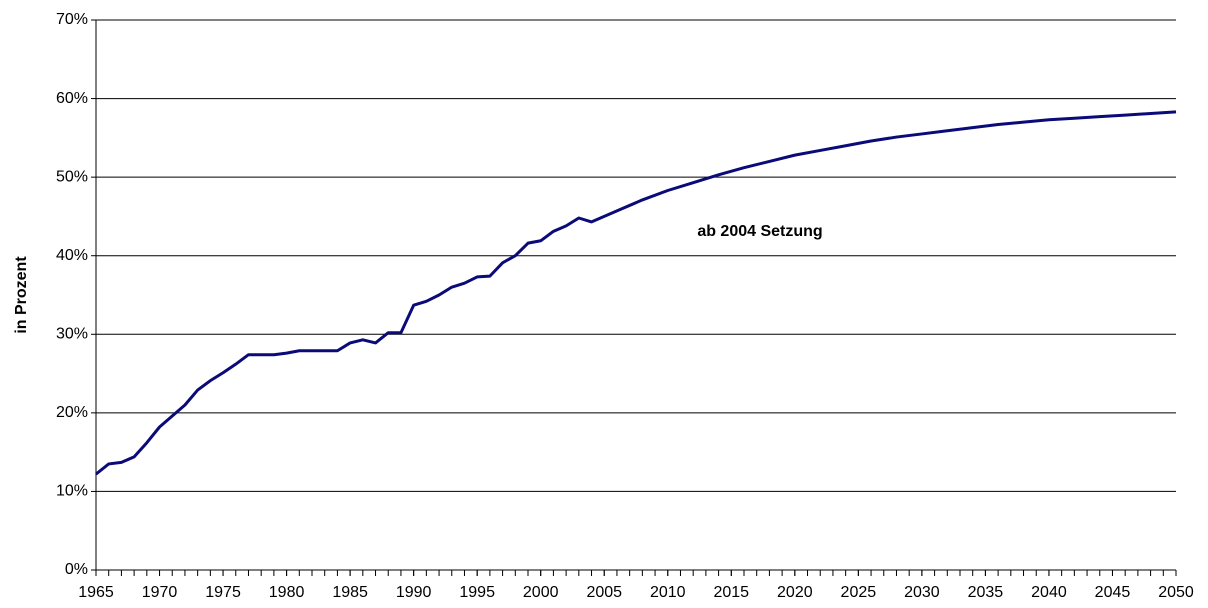  Describe the element at coordinates (21, 295) in the screenshot. I see `y-axis-title: in Prozent` at that location.